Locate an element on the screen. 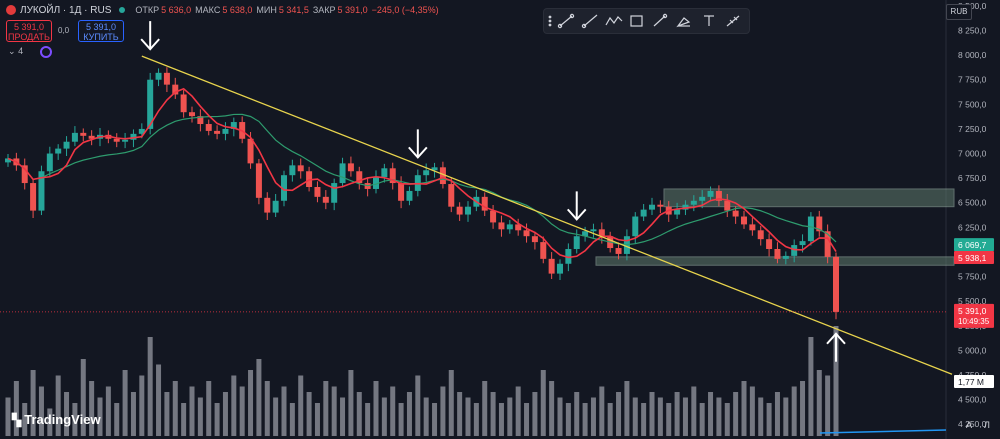 The image size is (1000, 439). arrow-up-icon is located at coordinates (836, 347).